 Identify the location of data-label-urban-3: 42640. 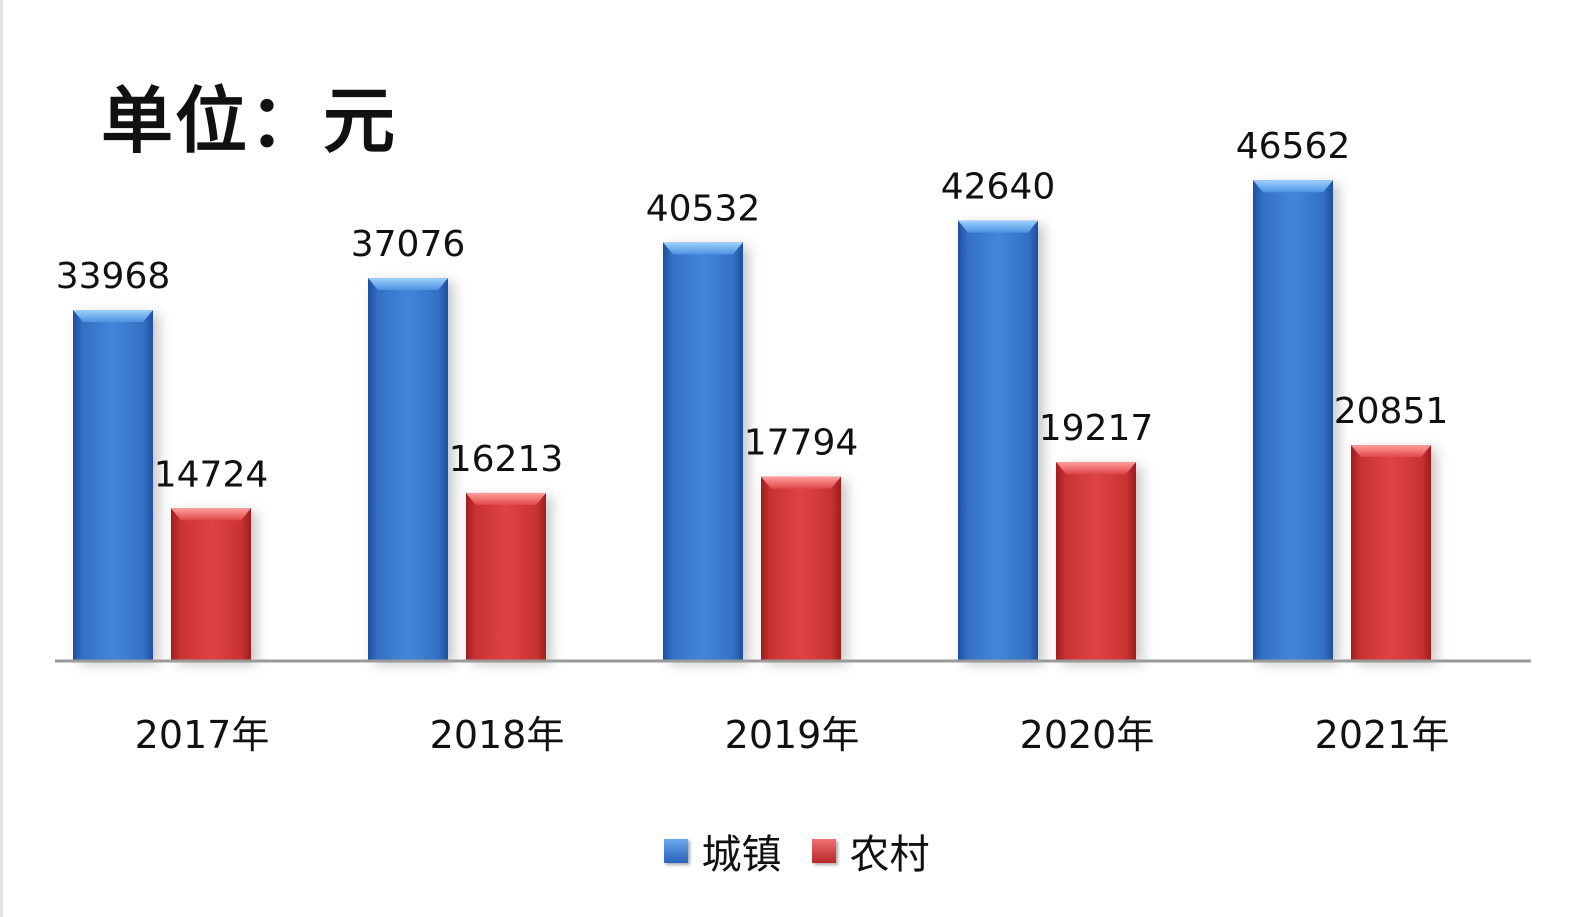
(998, 187).